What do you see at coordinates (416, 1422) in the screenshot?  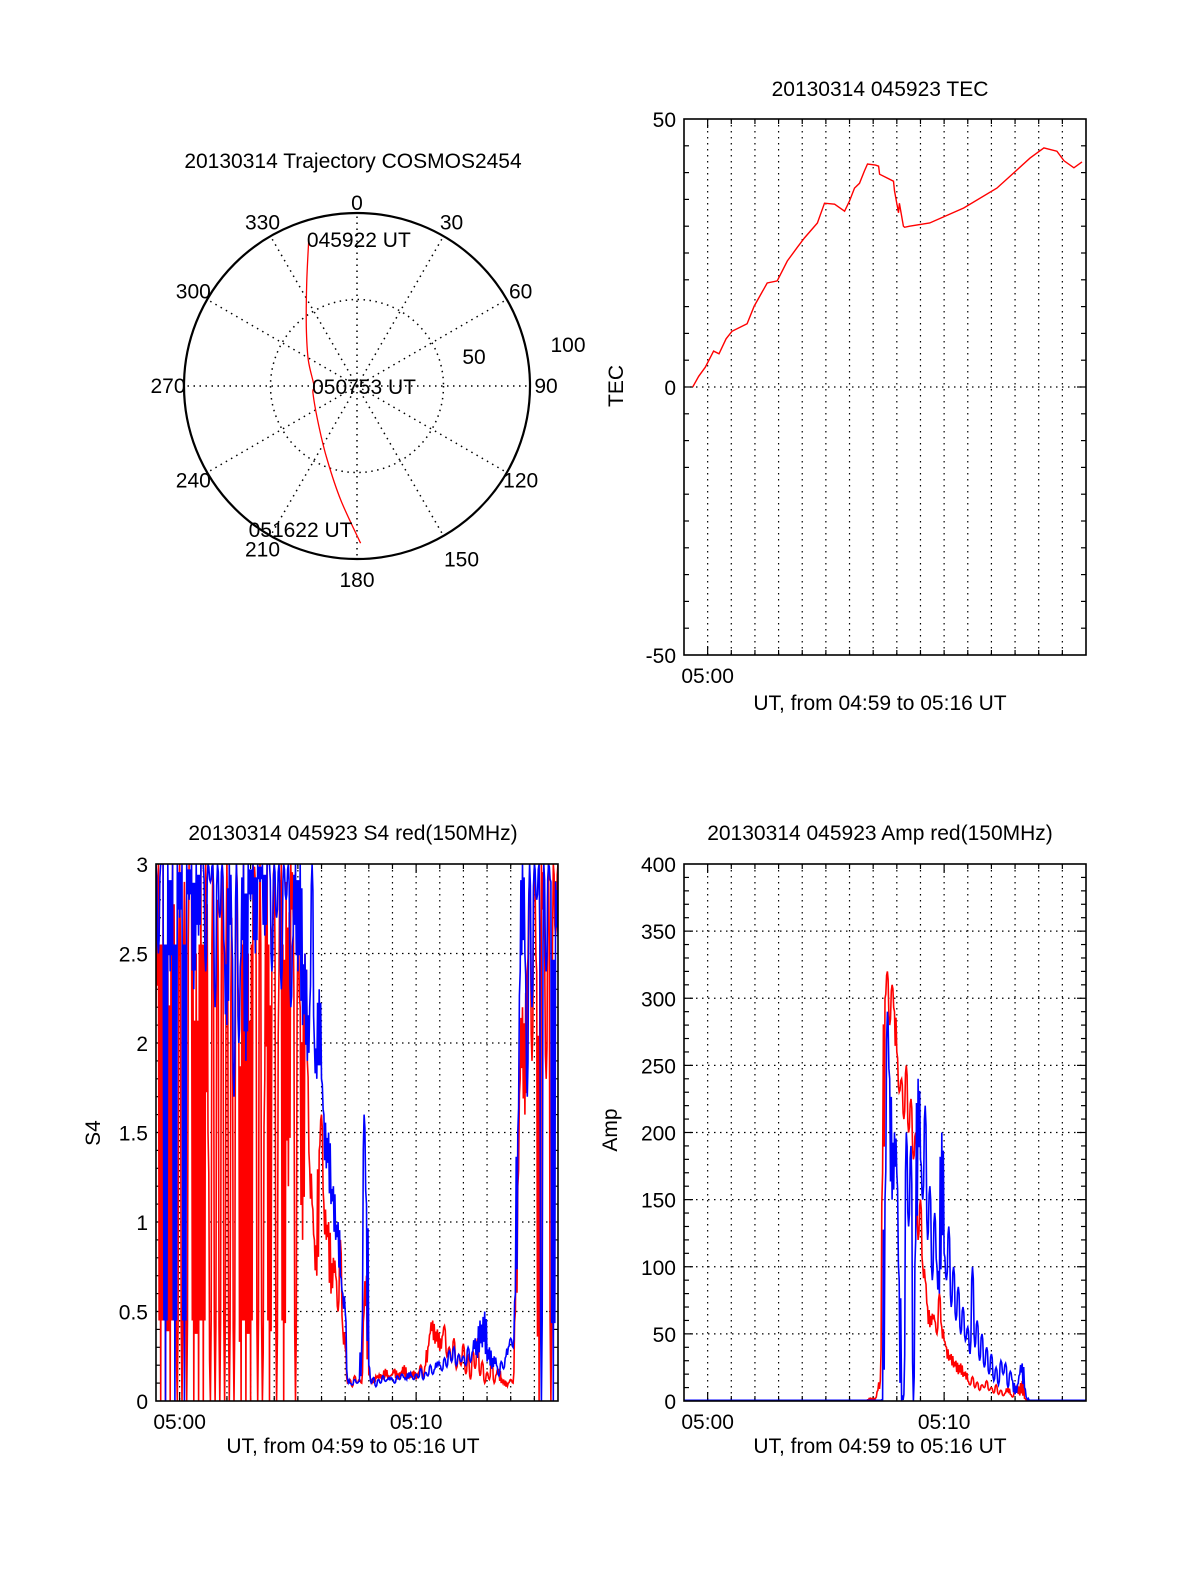 I see `s4-xtick-label: 05:10` at bounding box center [416, 1422].